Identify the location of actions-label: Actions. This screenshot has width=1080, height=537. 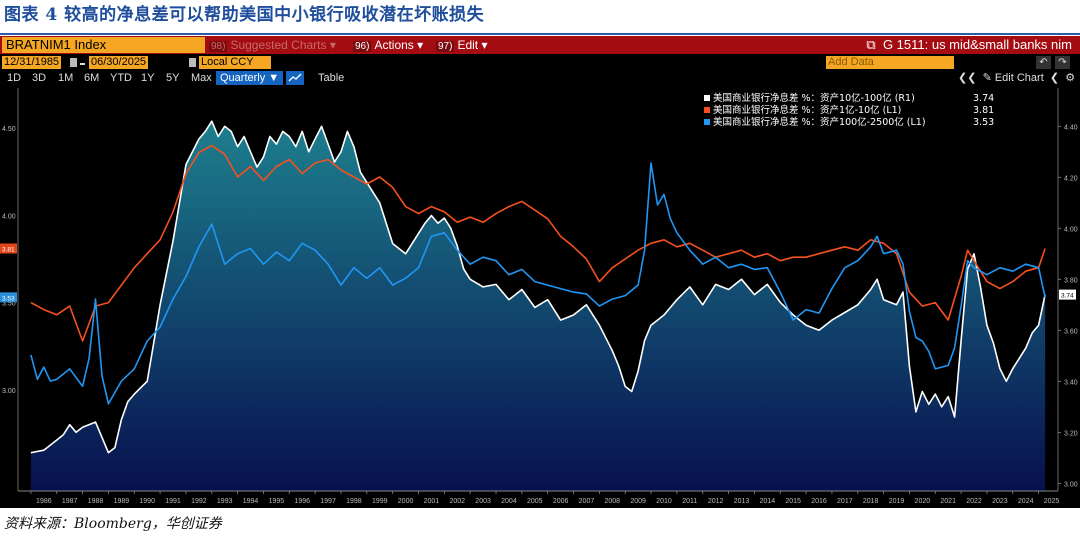
(394, 45).